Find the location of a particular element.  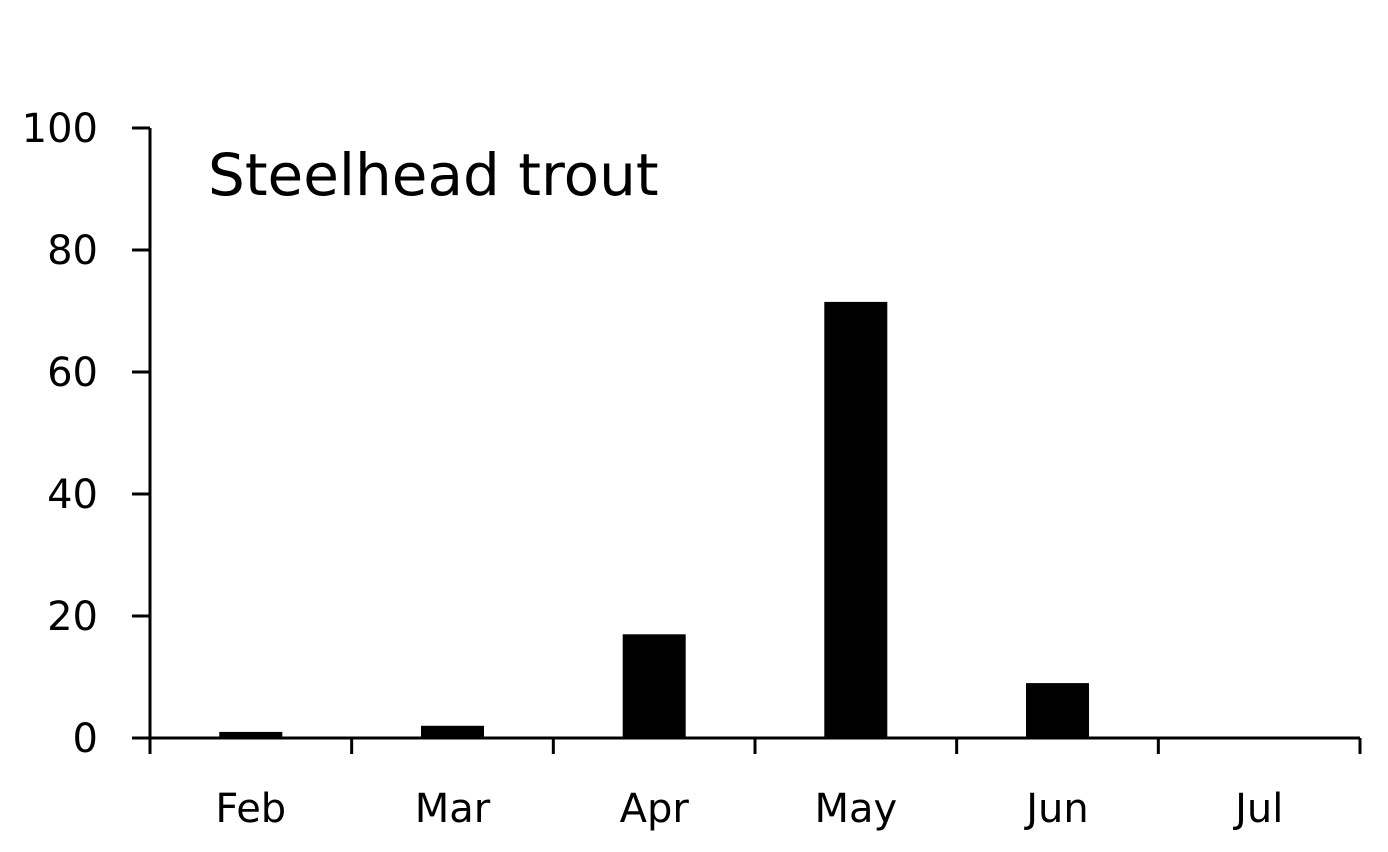

x-tick-label-may: May is located at coordinates (855, 809).